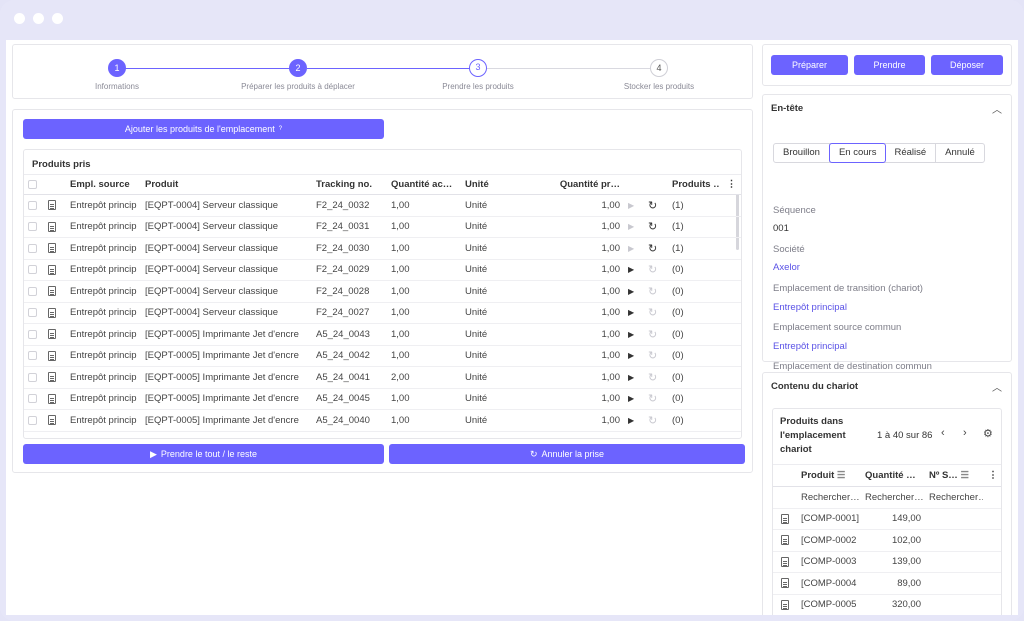 This screenshot has width=1024, height=621. I want to click on status-done: Réalisé, so click(911, 153).